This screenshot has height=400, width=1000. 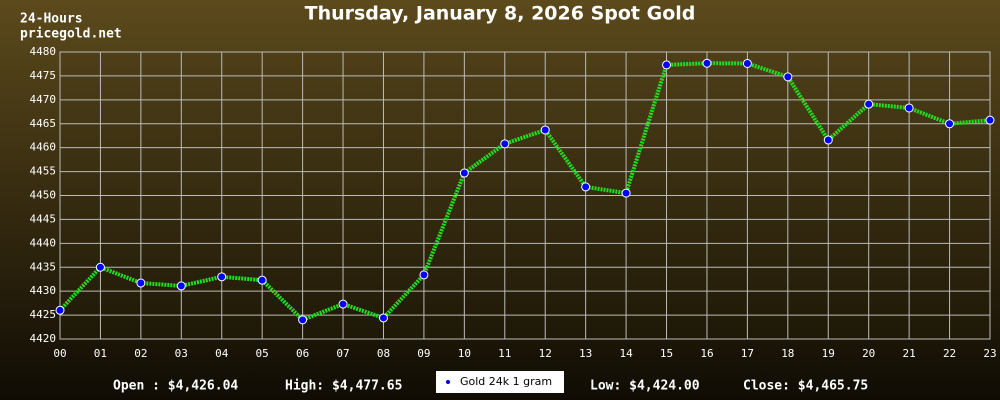 What do you see at coordinates (43, 51) in the screenshot?
I see `y-tick-label: 4480` at bounding box center [43, 51].